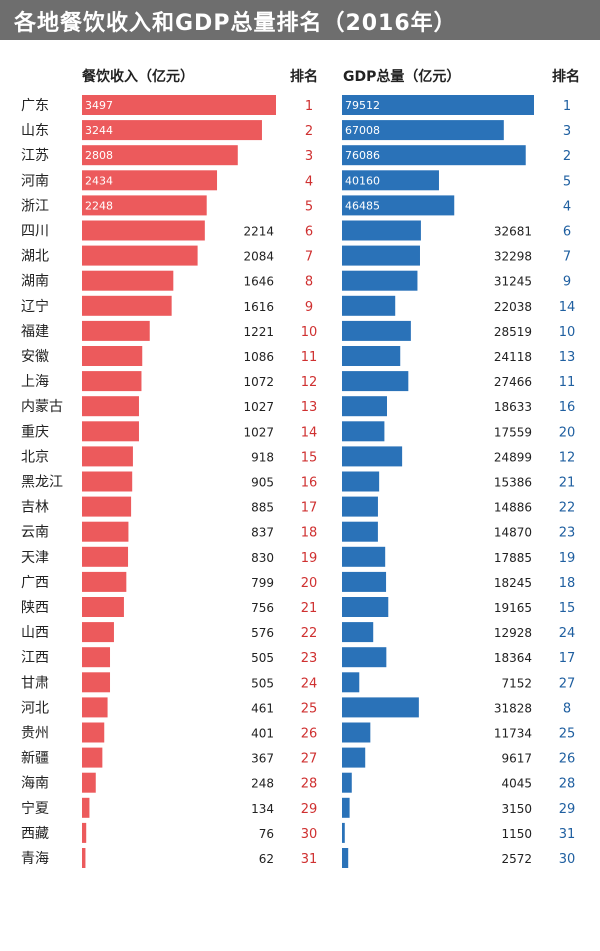 This screenshot has width=600, height=951. Describe the element at coordinates (567, 583) in the screenshot. I see `gdp-rank-label: 18` at that location.